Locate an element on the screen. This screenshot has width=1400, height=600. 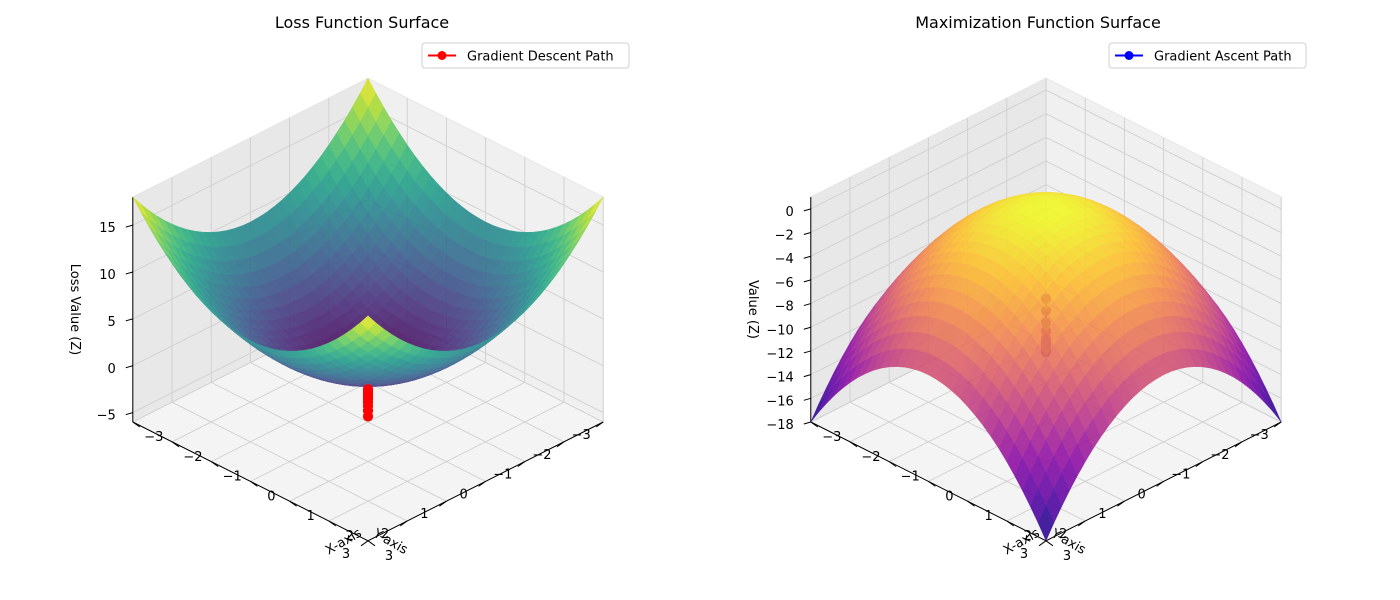
z-tick-label: −14 is located at coordinates (779, 378).